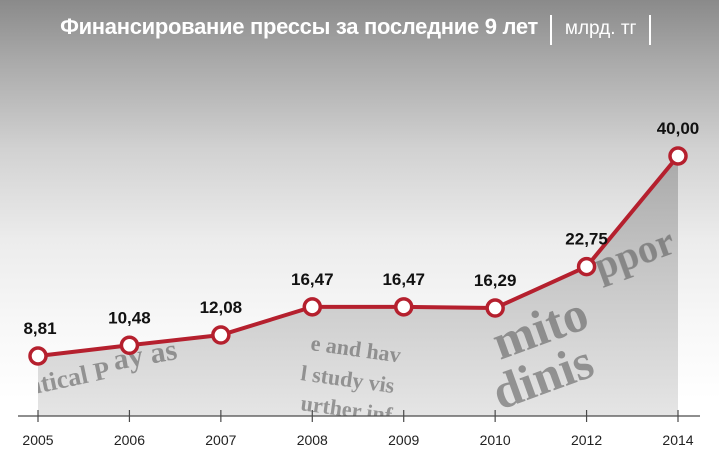 The height and width of the screenshot is (462, 719). I want to click on data-label-2009: 16,47, so click(403, 279).